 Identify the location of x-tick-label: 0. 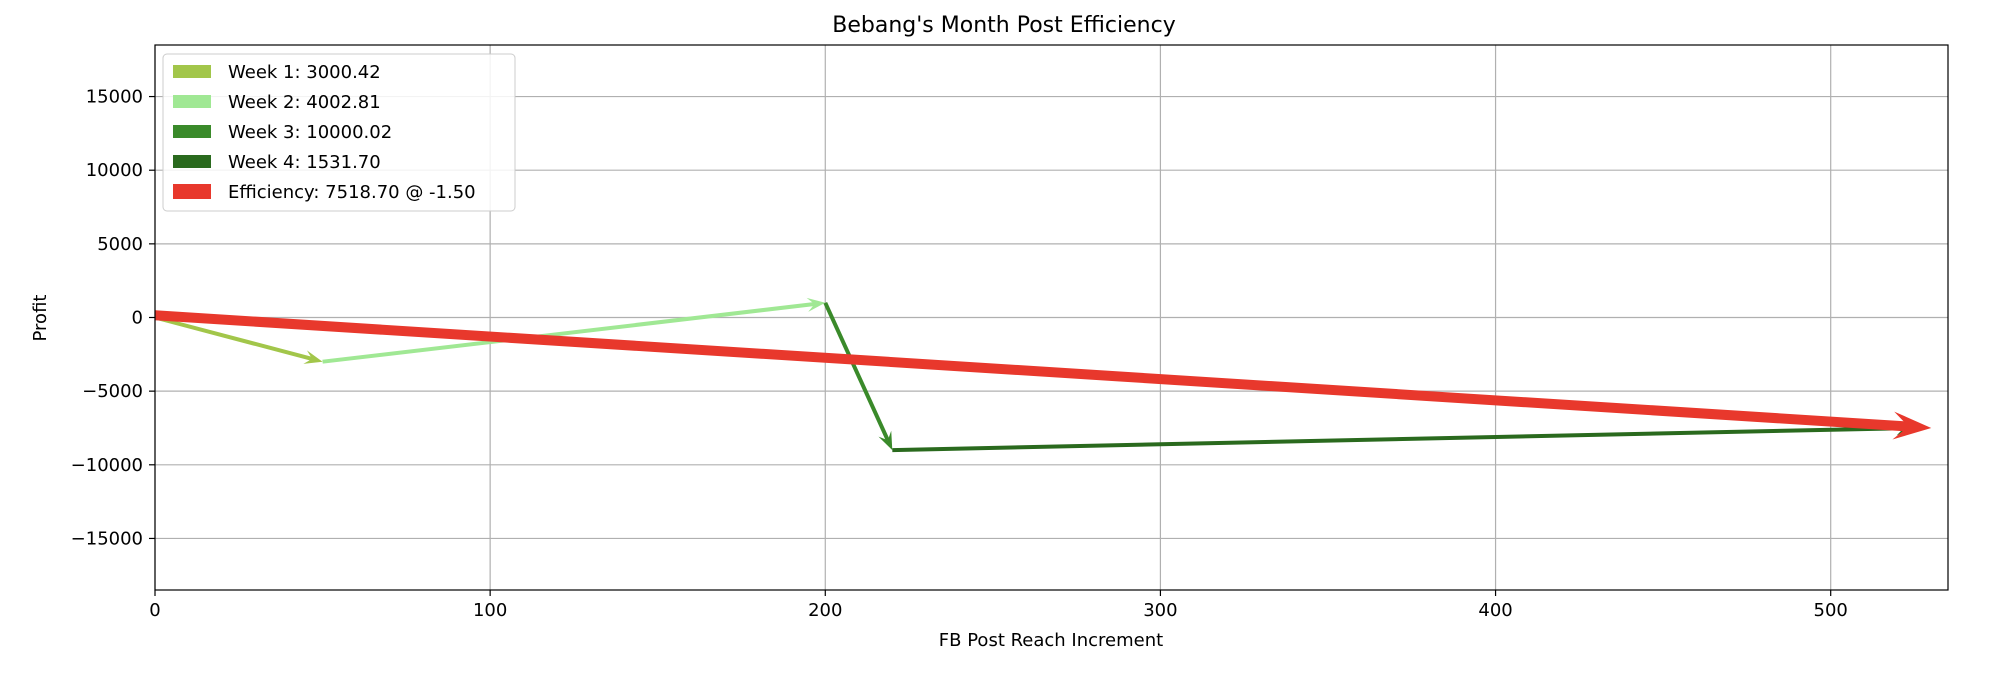
(154, 610).